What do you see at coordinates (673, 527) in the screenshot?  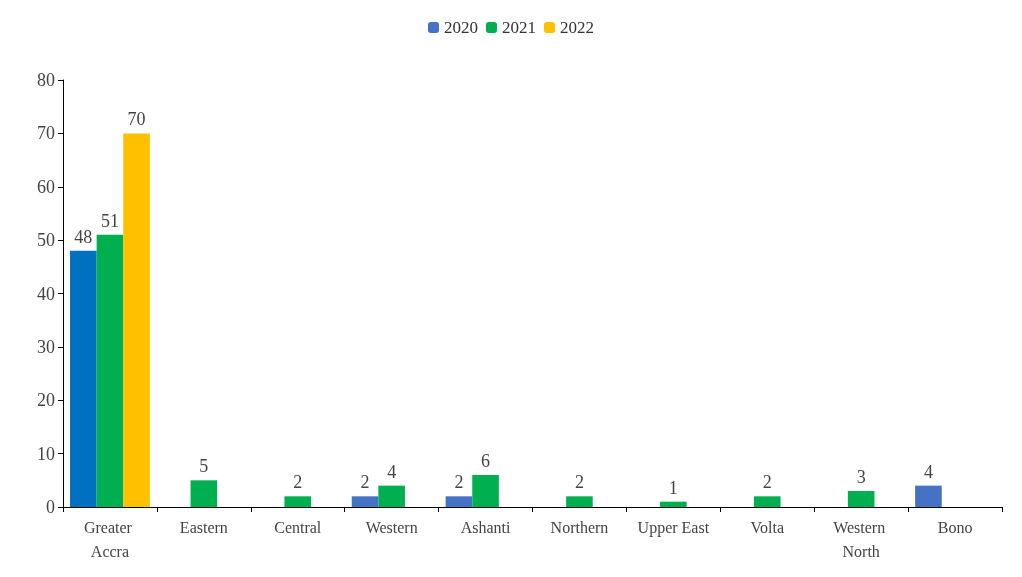 I see `x-tick-label: Upper East` at bounding box center [673, 527].